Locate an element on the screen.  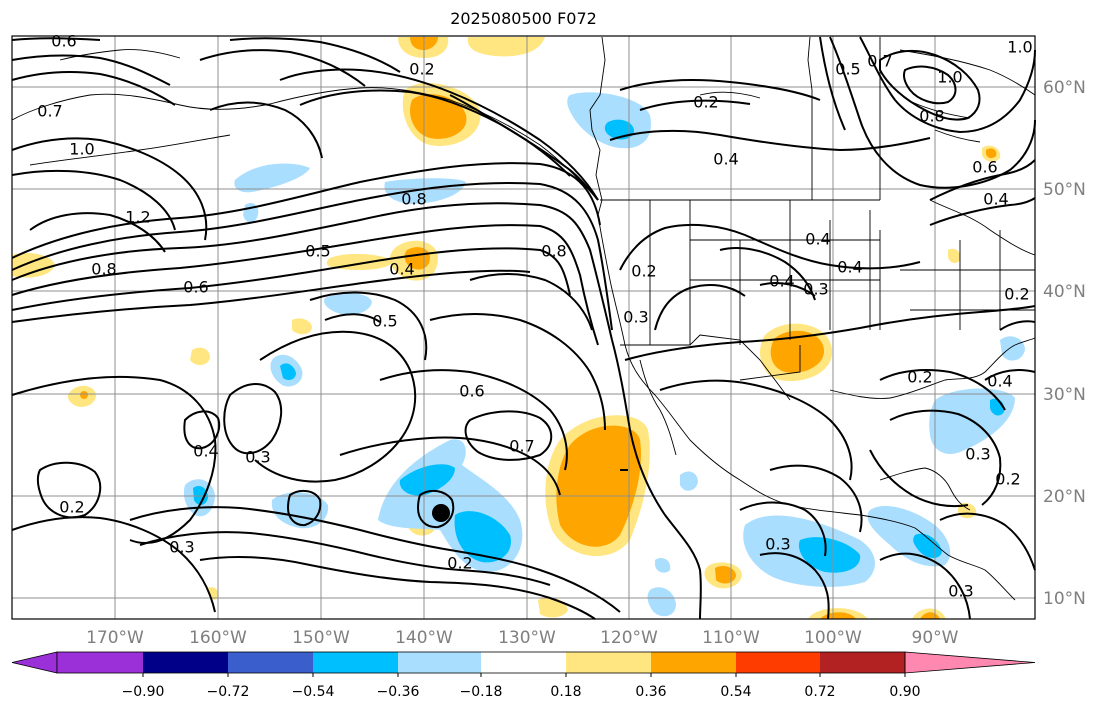
longitude-label: 140°W is located at coordinates (424, 638).